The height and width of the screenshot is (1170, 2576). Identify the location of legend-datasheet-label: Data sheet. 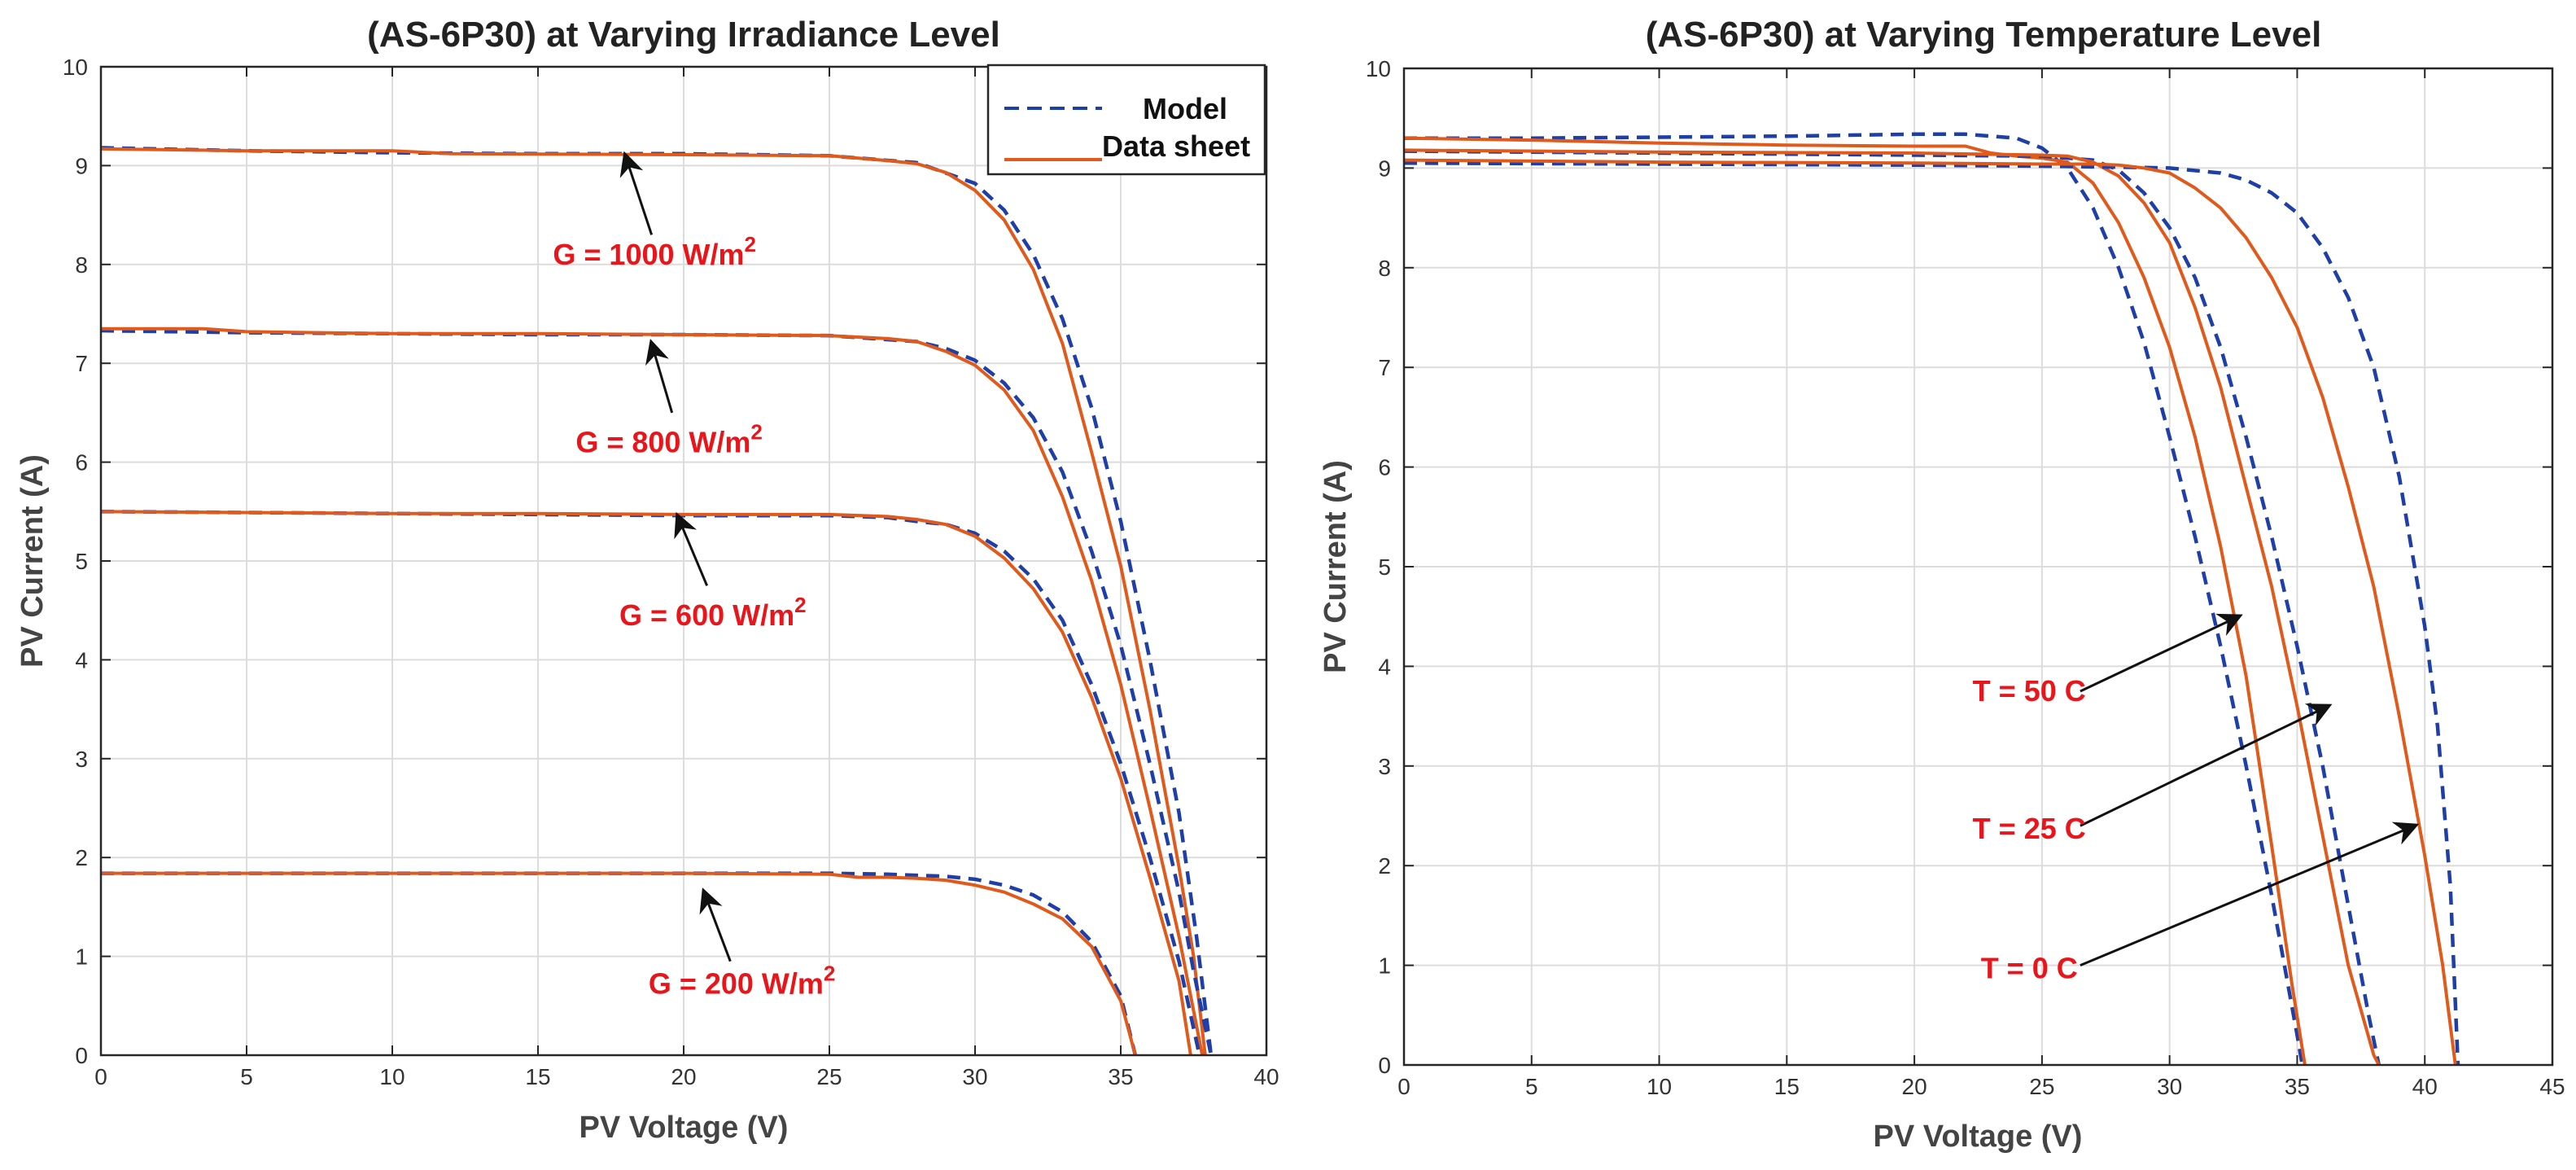
(1176, 146).